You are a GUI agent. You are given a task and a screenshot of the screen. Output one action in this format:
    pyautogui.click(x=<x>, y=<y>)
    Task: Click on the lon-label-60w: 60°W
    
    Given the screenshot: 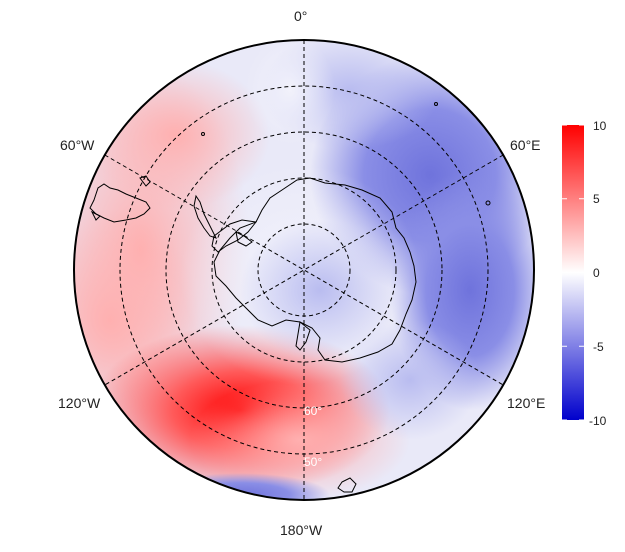 What is the action you would take?
    pyautogui.click(x=77, y=145)
    